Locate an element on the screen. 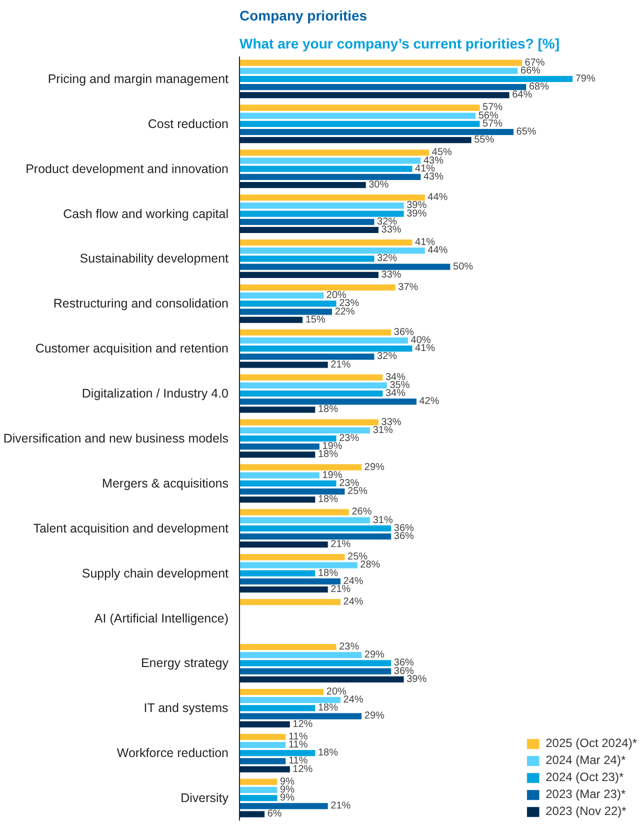 The height and width of the screenshot is (825, 644). data-label: 15% is located at coordinates (315, 320).